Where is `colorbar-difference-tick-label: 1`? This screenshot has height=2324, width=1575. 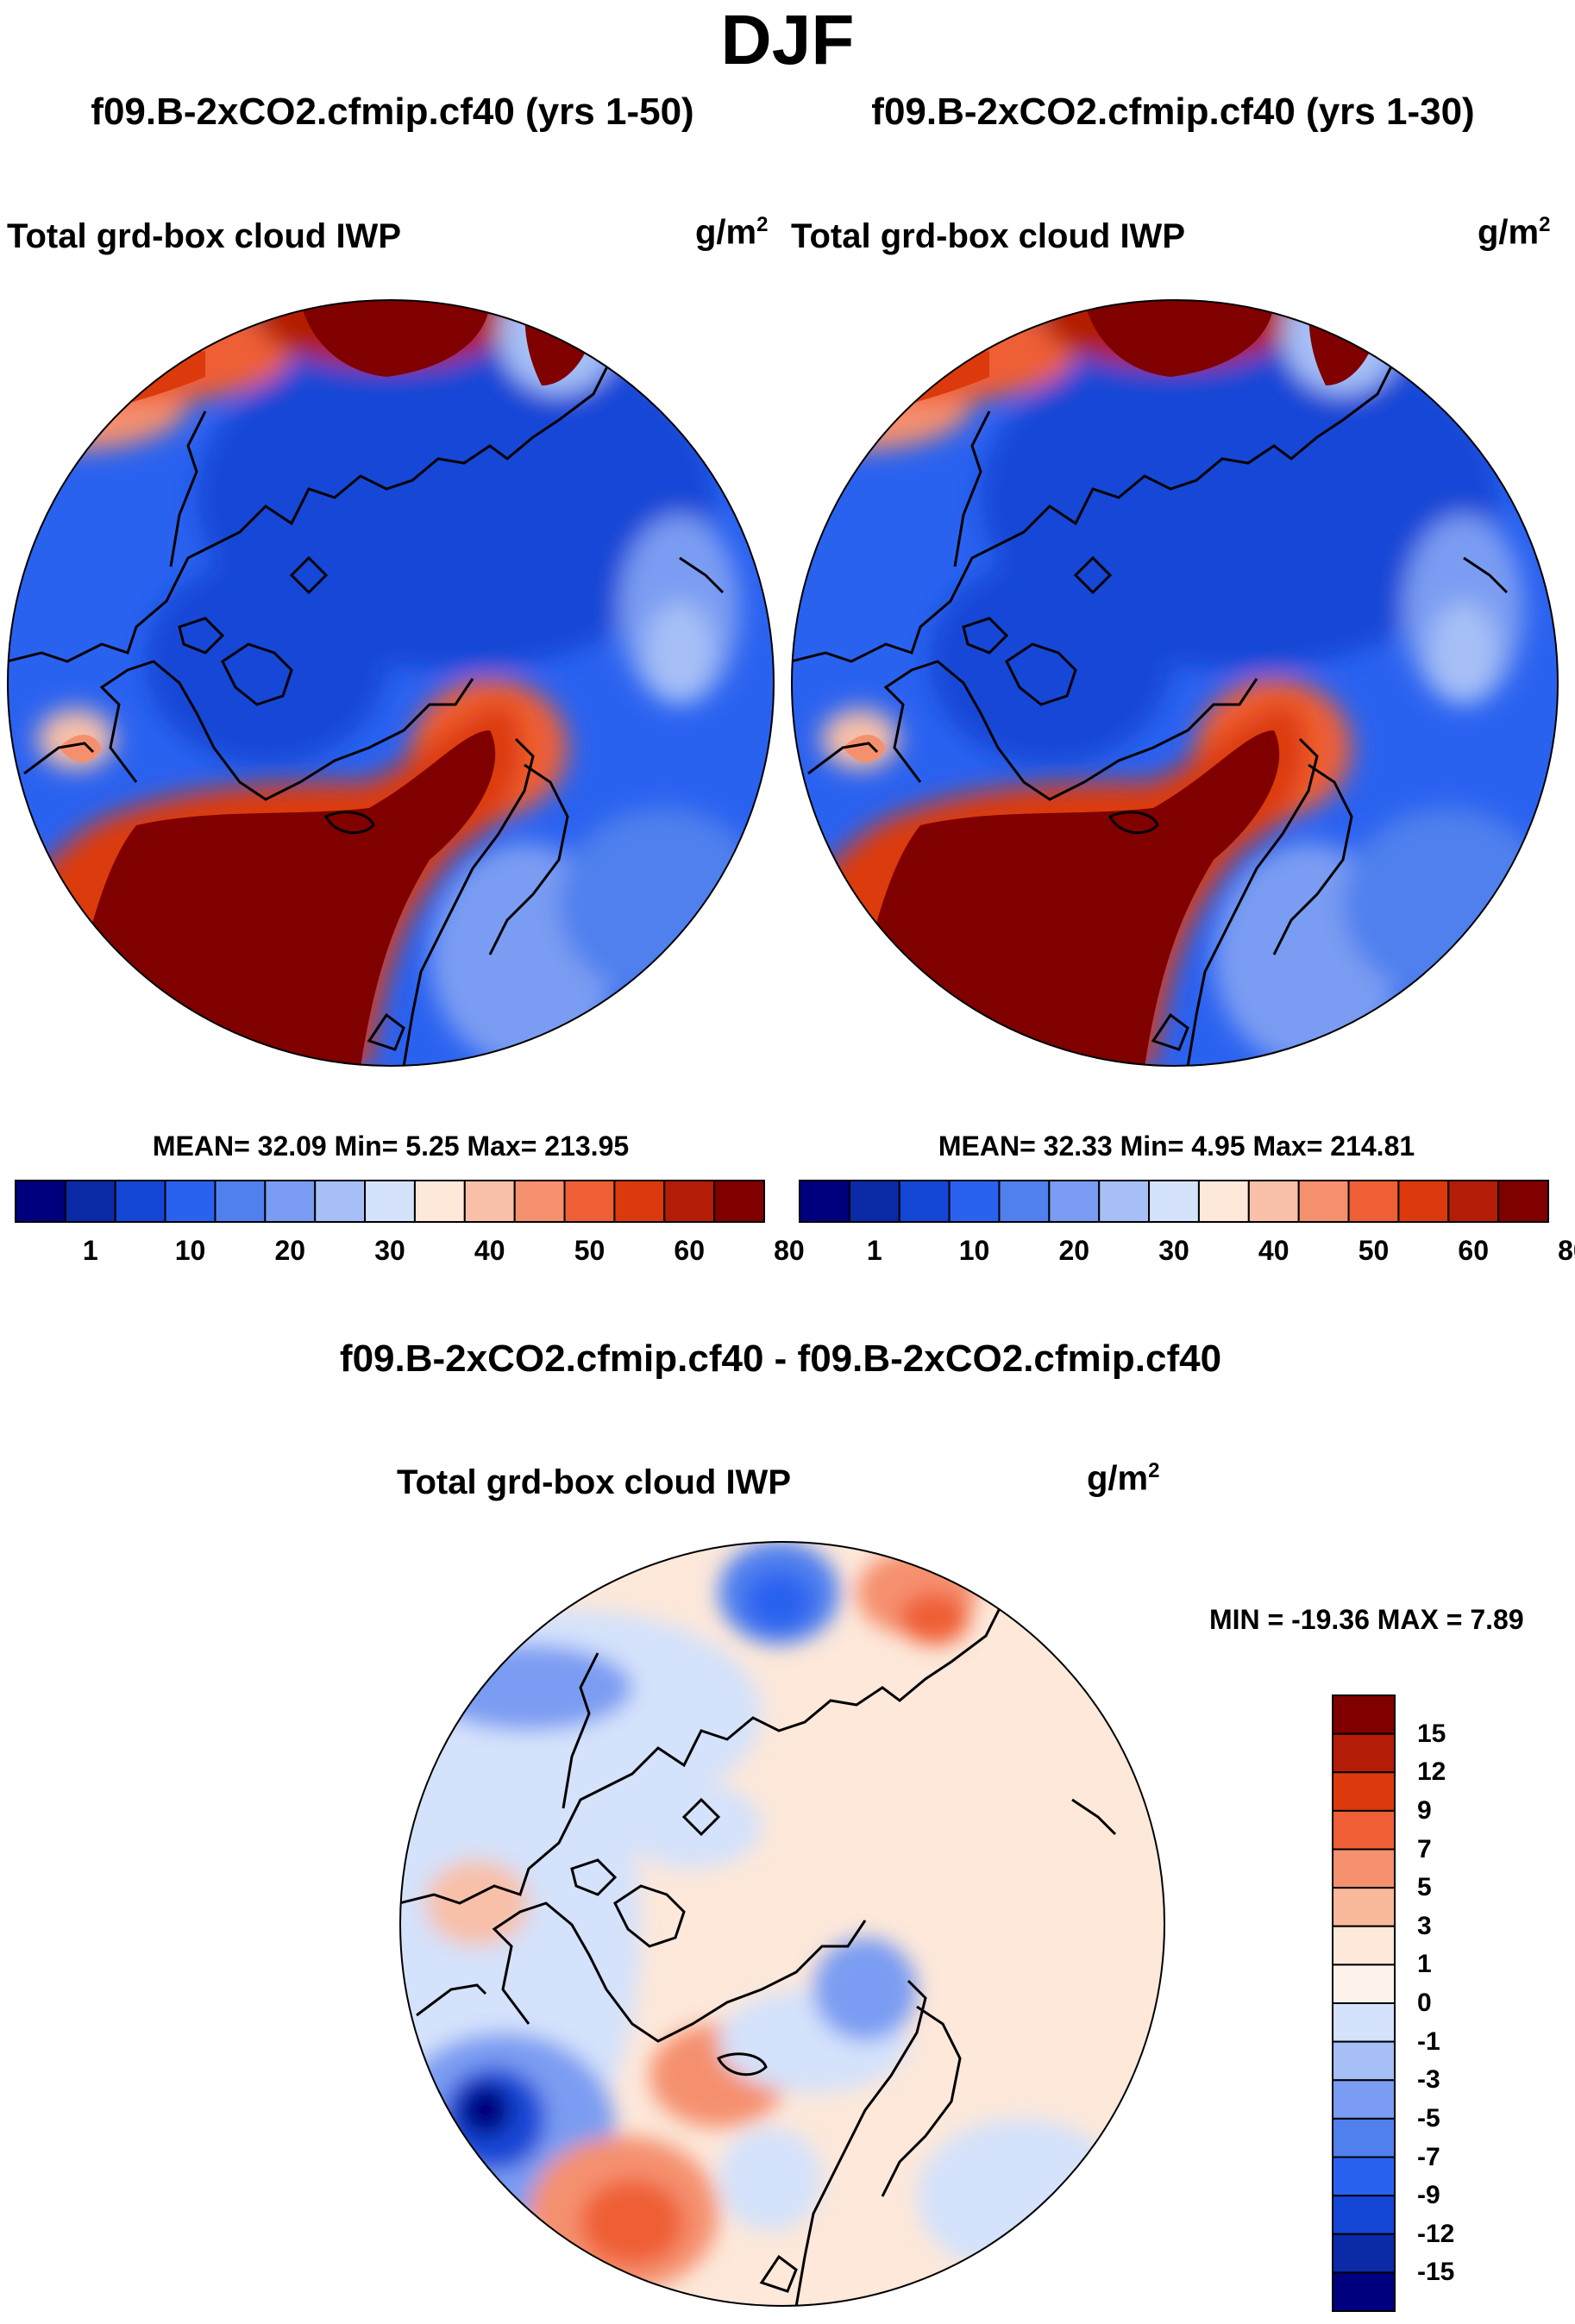 colorbar-difference-tick-label: 1 is located at coordinates (1424, 1964).